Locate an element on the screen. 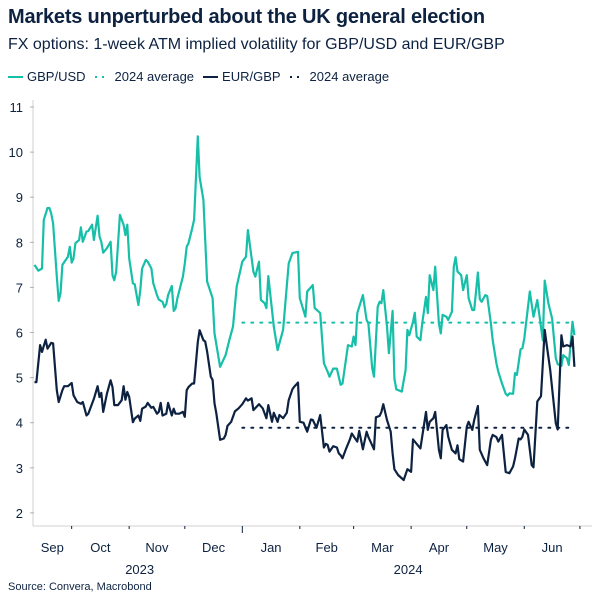 This screenshot has width=604, height=604. legend-item-gbpusd-average: 2024 average is located at coordinates (144, 76).